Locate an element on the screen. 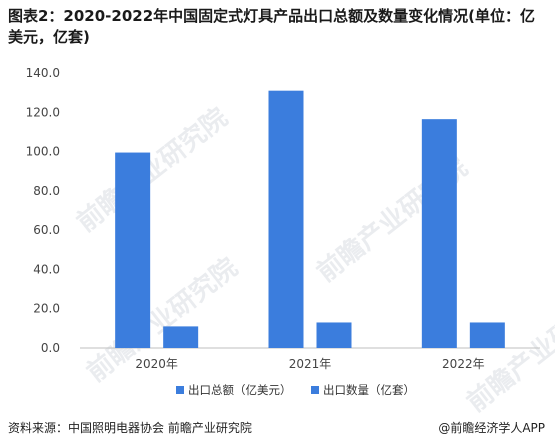 The image size is (555, 446). y-tick-label: 120.0 is located at coordinates (43, 112).